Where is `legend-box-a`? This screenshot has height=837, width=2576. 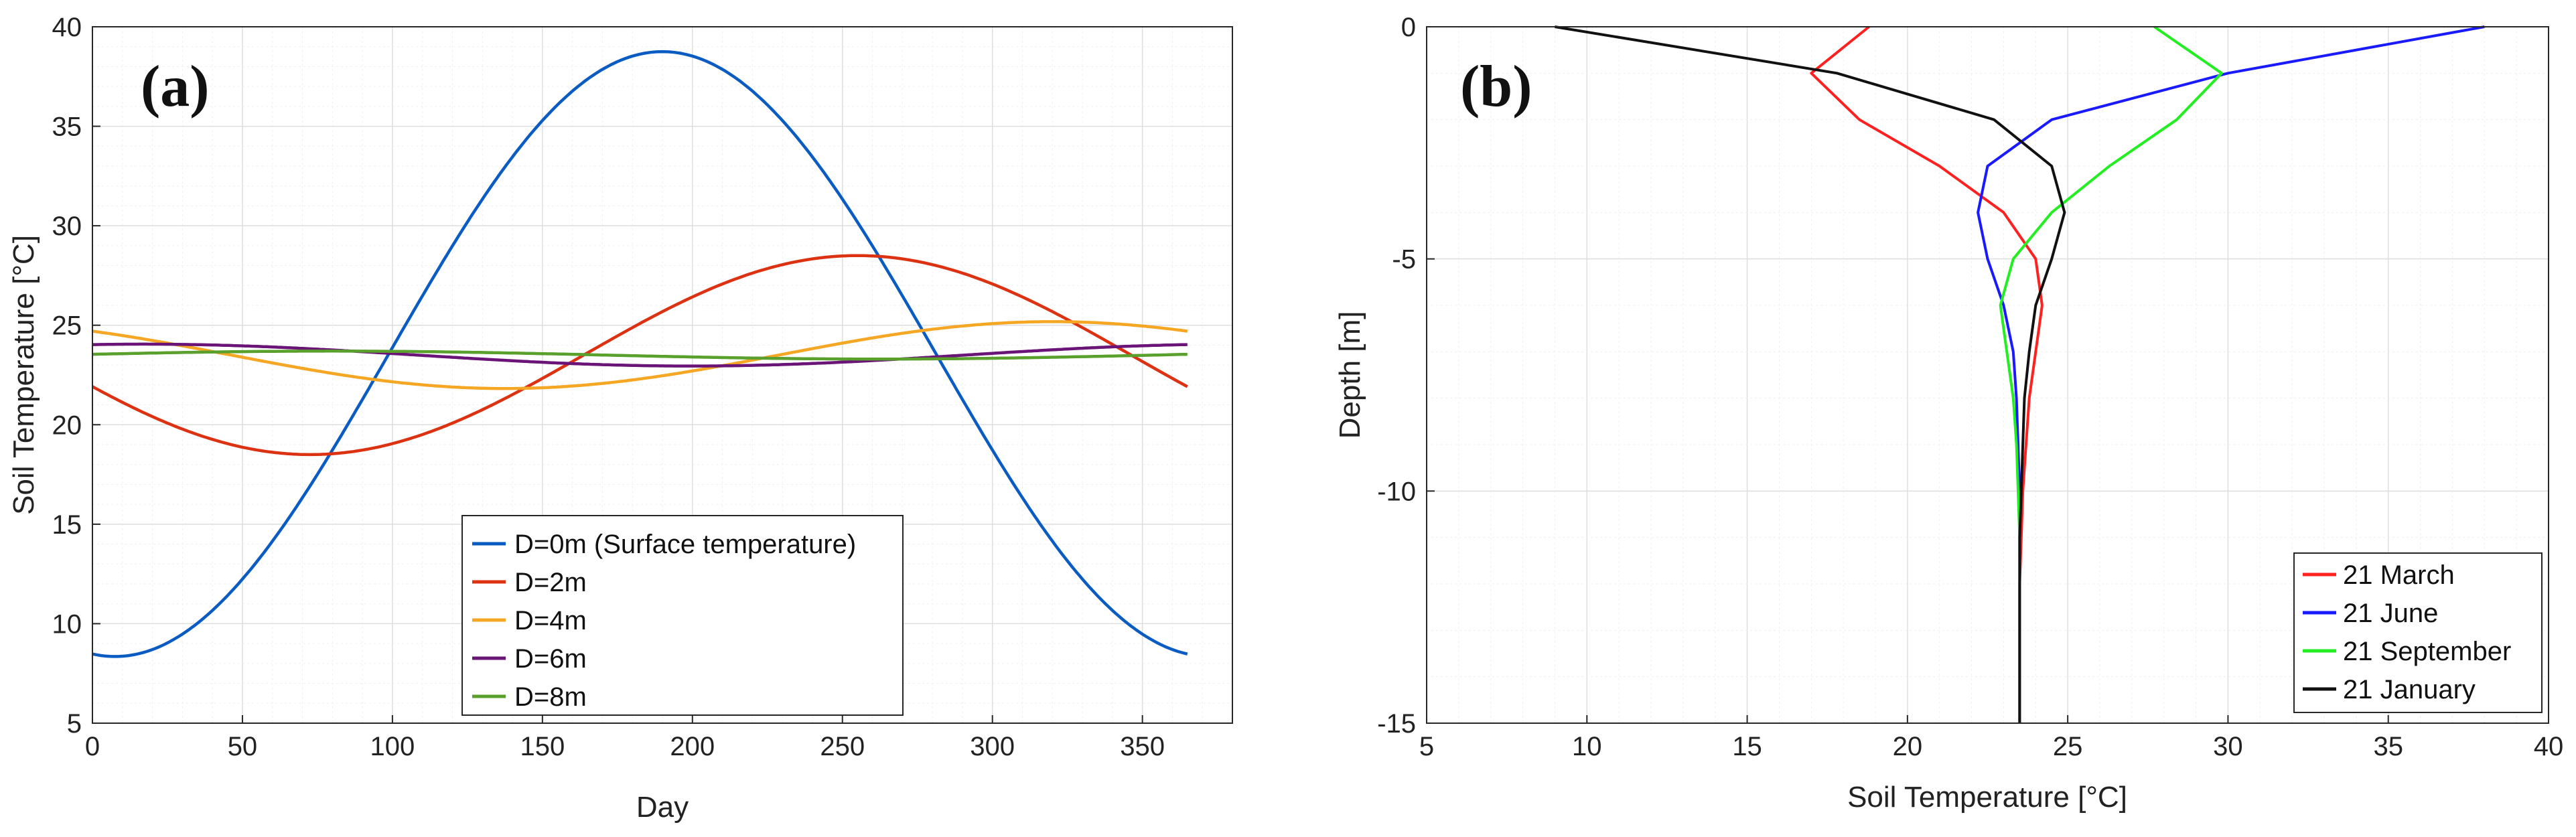 legend-box-a is located at coordinates (682, 615).